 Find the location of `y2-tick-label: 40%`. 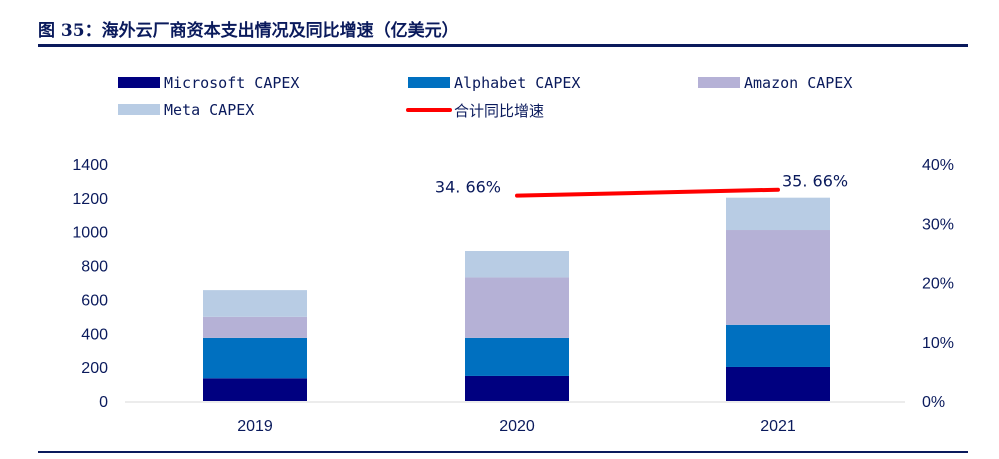

y2-tick-label: 40% is located at coordinates (938, 165).